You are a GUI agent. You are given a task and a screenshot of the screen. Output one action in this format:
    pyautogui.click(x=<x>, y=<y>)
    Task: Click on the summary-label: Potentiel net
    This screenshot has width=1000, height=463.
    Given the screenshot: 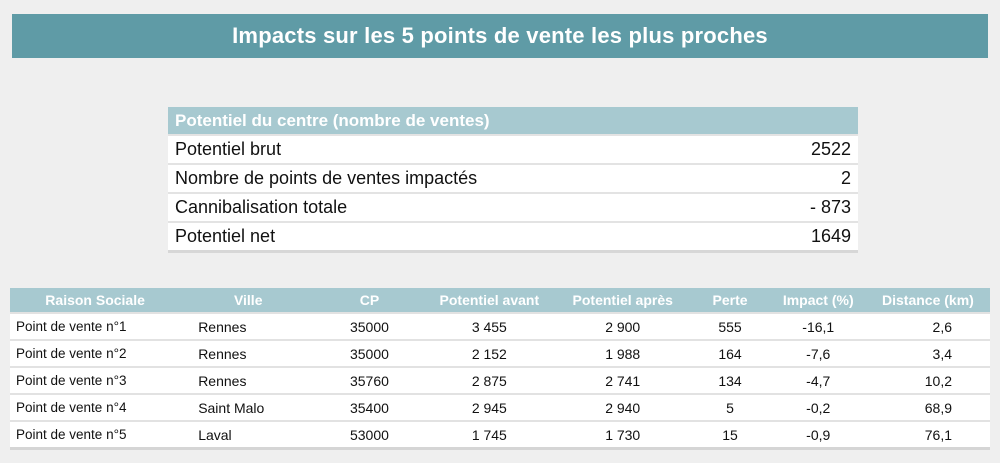 What is the action you would take?
    pyautogui.click(x=225, y=236)
    